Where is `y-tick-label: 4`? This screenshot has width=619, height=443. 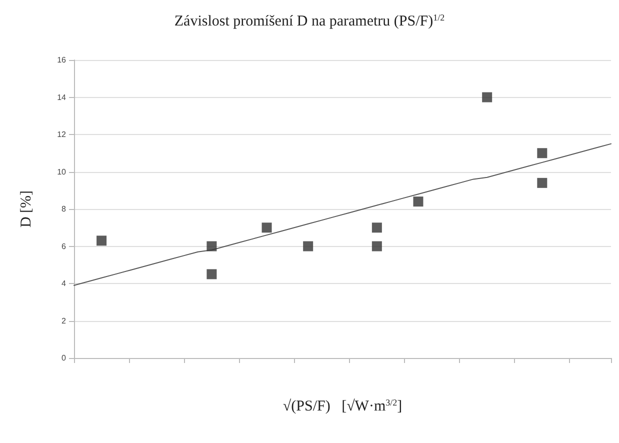 y-tick-label: 4 is located at coordinates (64, 283).